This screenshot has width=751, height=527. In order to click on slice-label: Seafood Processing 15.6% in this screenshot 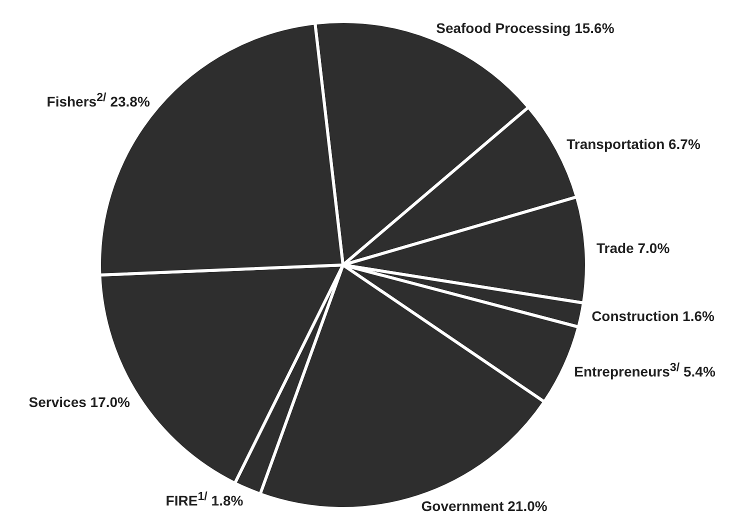, I will do `click(525, 28)`.